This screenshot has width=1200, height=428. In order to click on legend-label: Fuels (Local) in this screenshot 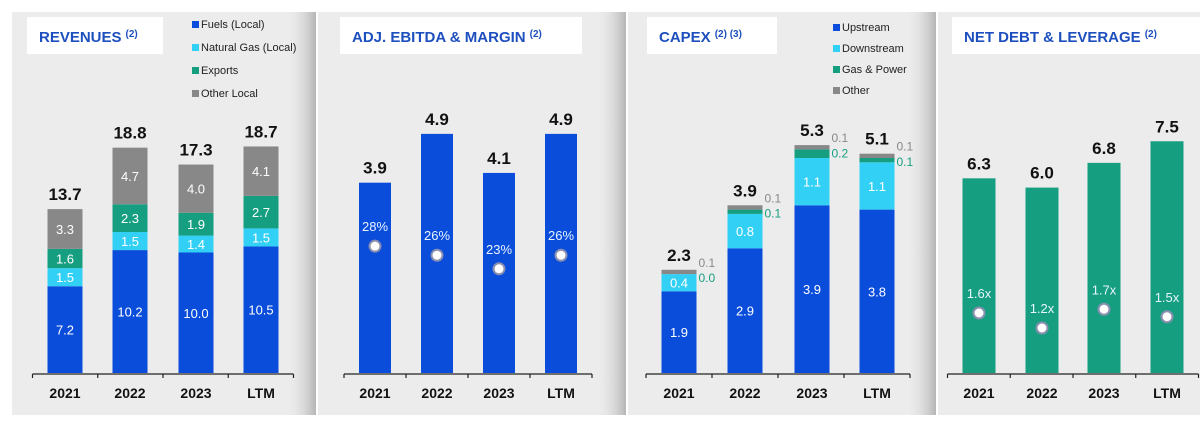, I will do `click(233, 25)`.